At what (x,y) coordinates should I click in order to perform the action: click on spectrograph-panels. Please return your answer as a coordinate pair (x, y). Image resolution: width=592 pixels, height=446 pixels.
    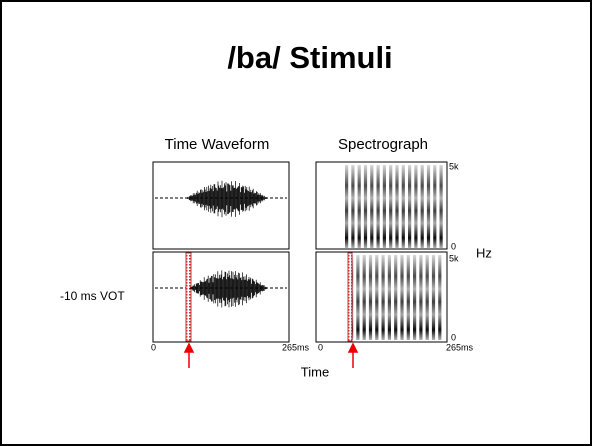
    Looking at the image, I should click on (381, 252).